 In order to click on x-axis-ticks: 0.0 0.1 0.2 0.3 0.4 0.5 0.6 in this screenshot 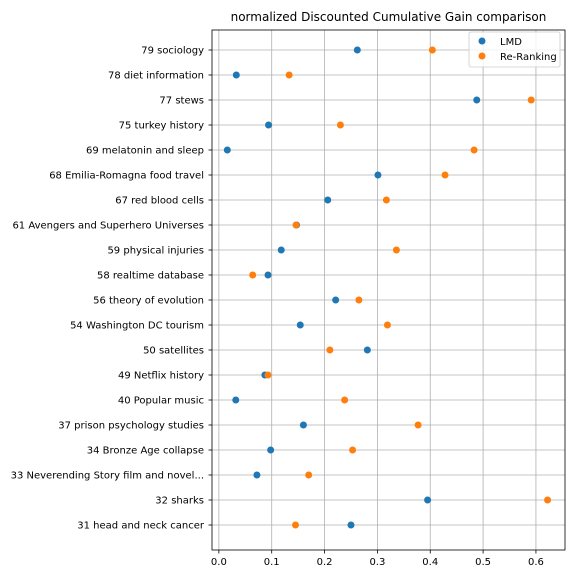, I will do `click(377, 559)`.